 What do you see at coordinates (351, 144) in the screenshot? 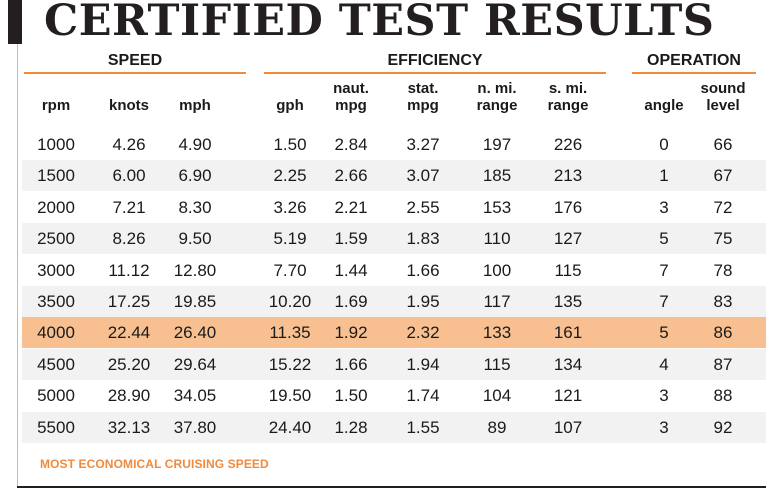
I see `cell-naut-mpg: 2.84` at bounding box center [351, 144].